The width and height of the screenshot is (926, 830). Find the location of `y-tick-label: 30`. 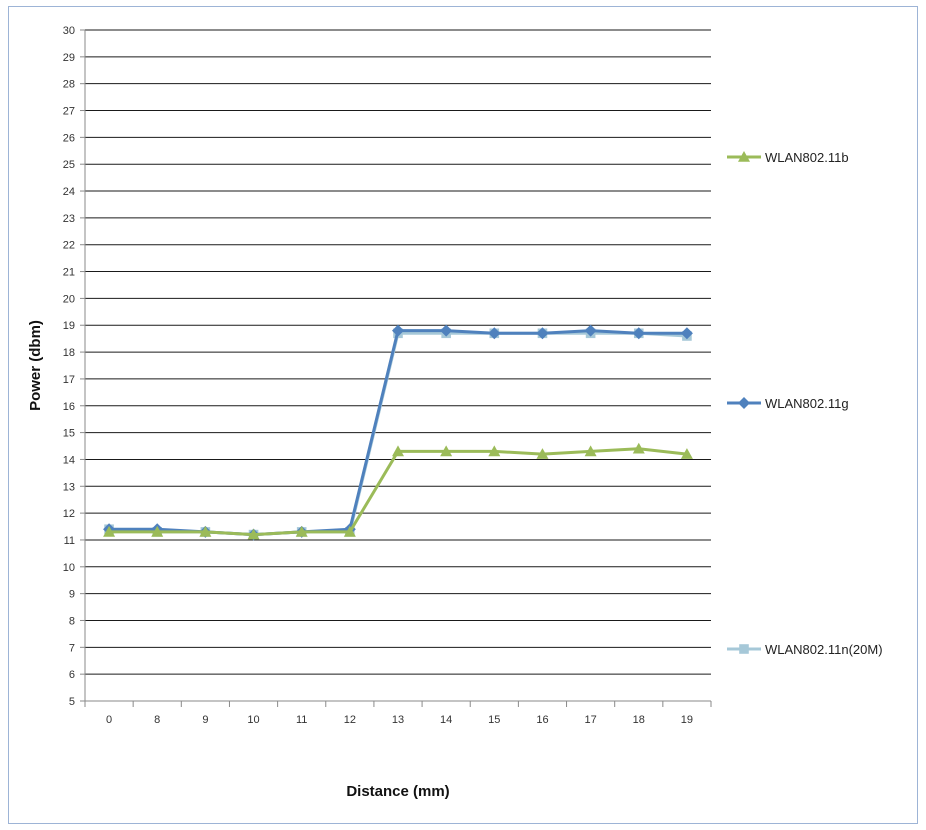

y-tick-label: 30 is located at coordinates (69, 31).